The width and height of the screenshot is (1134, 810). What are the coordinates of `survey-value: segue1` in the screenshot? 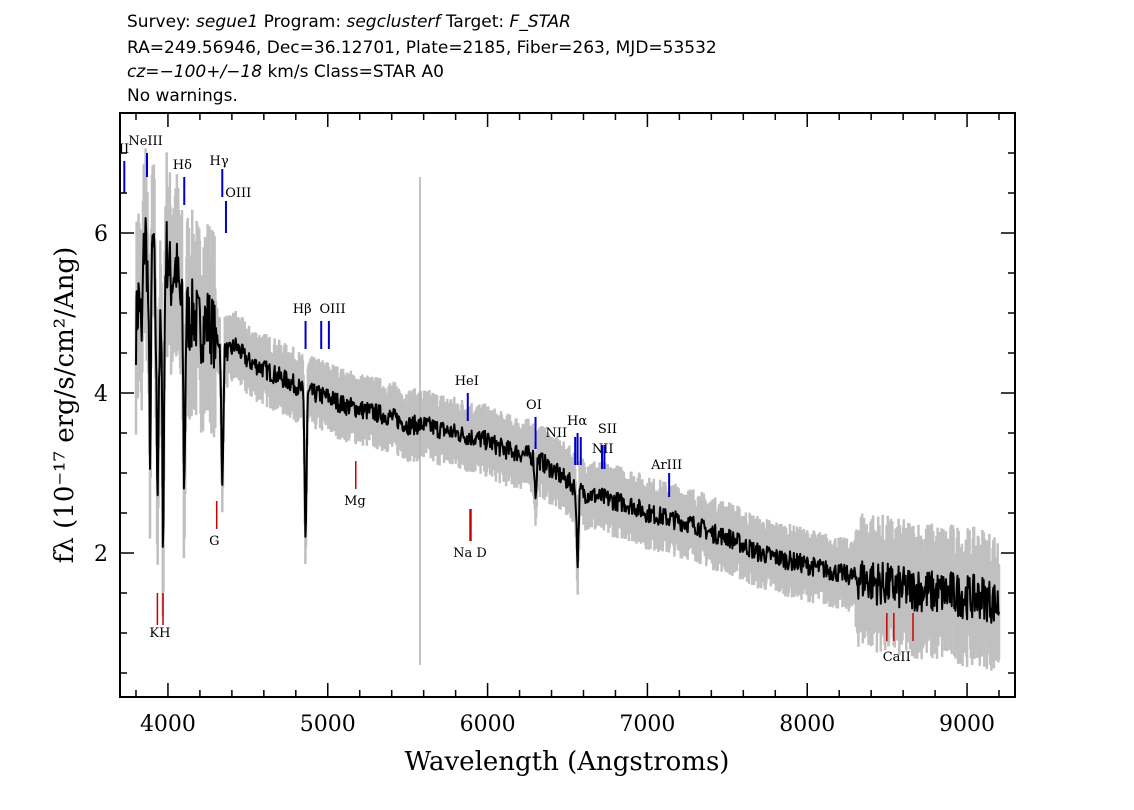 It's located at (227, 22).